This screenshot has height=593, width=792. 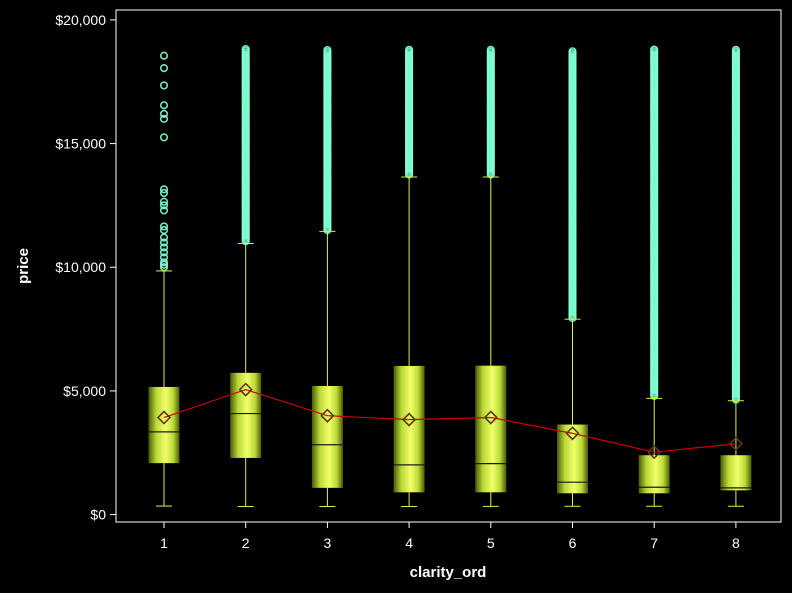 I want to click on x-tick-label: 2, so click(x=246, y=543).